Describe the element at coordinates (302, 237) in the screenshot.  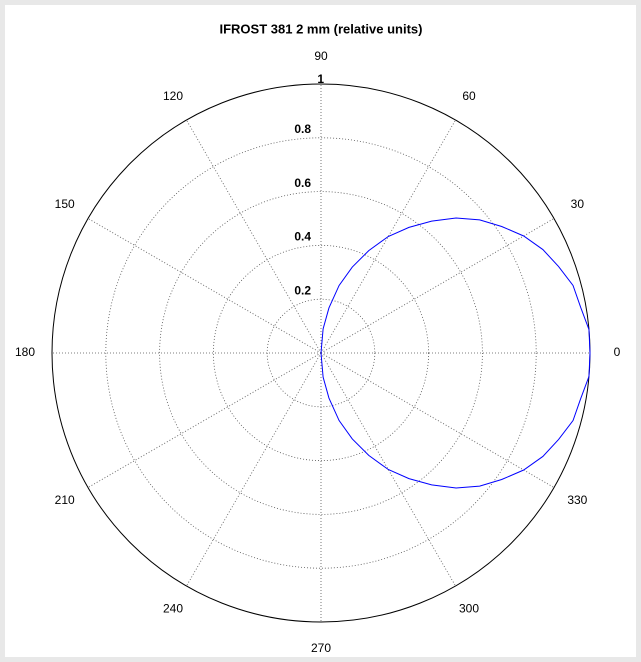
I see `r-tick-label: 0.4` at that location.